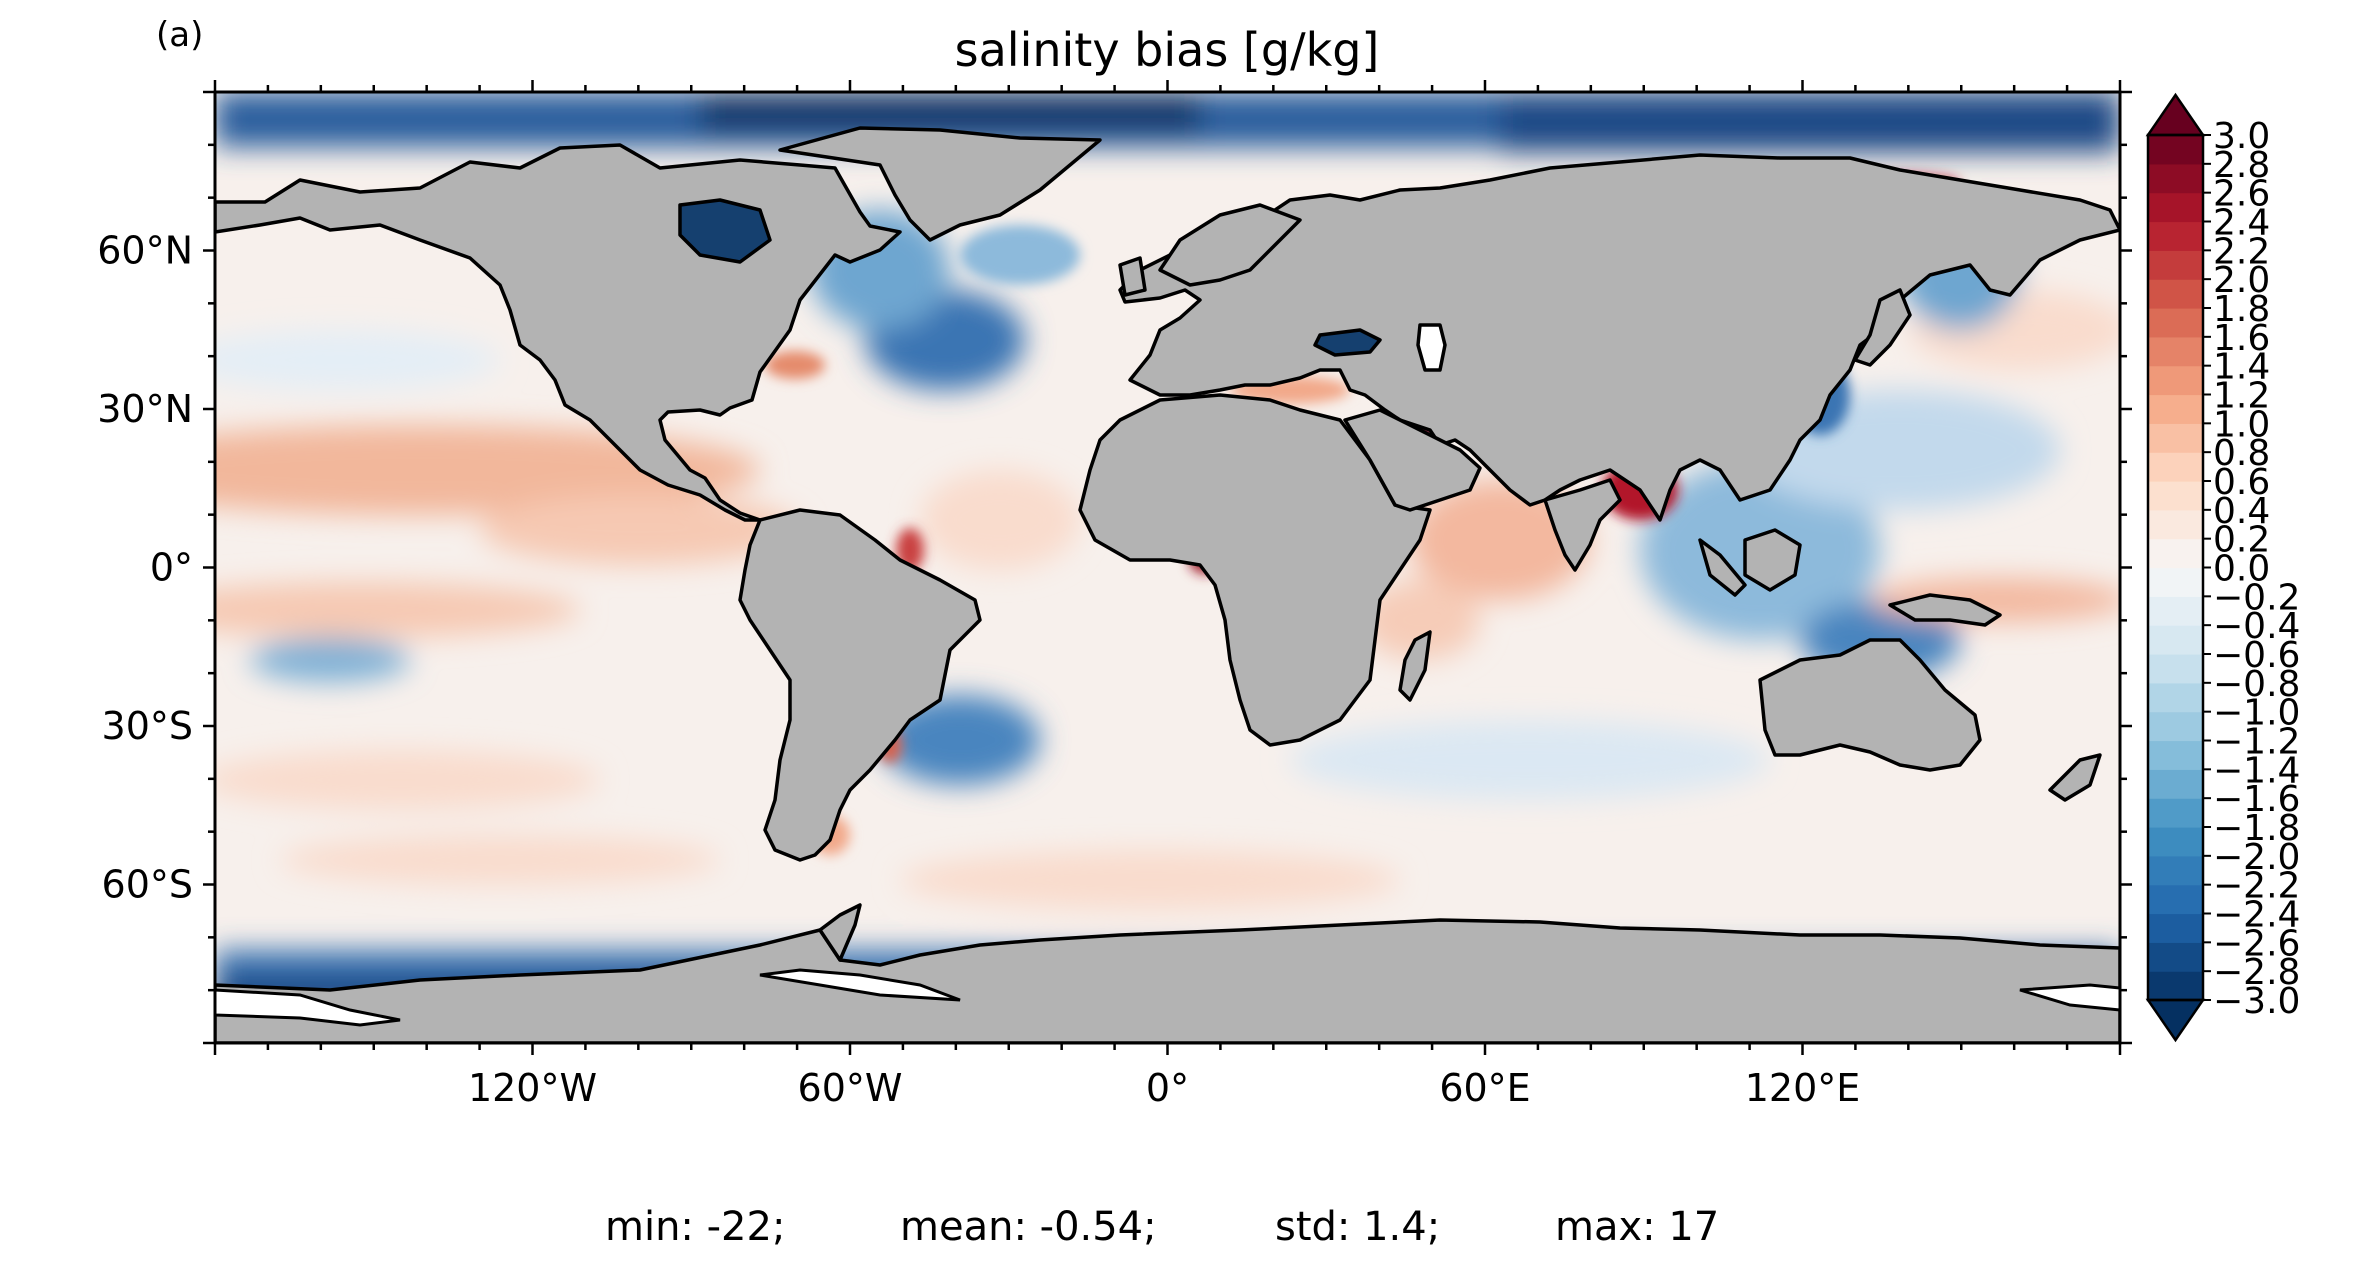 Image resolution: width=2362 pixels, height=1263 pixels. What do you see at coordinates (2241, 136) in the screenshot?
I see `colorbar-tick-label: 3.0` at bounding box center [2241, 136].